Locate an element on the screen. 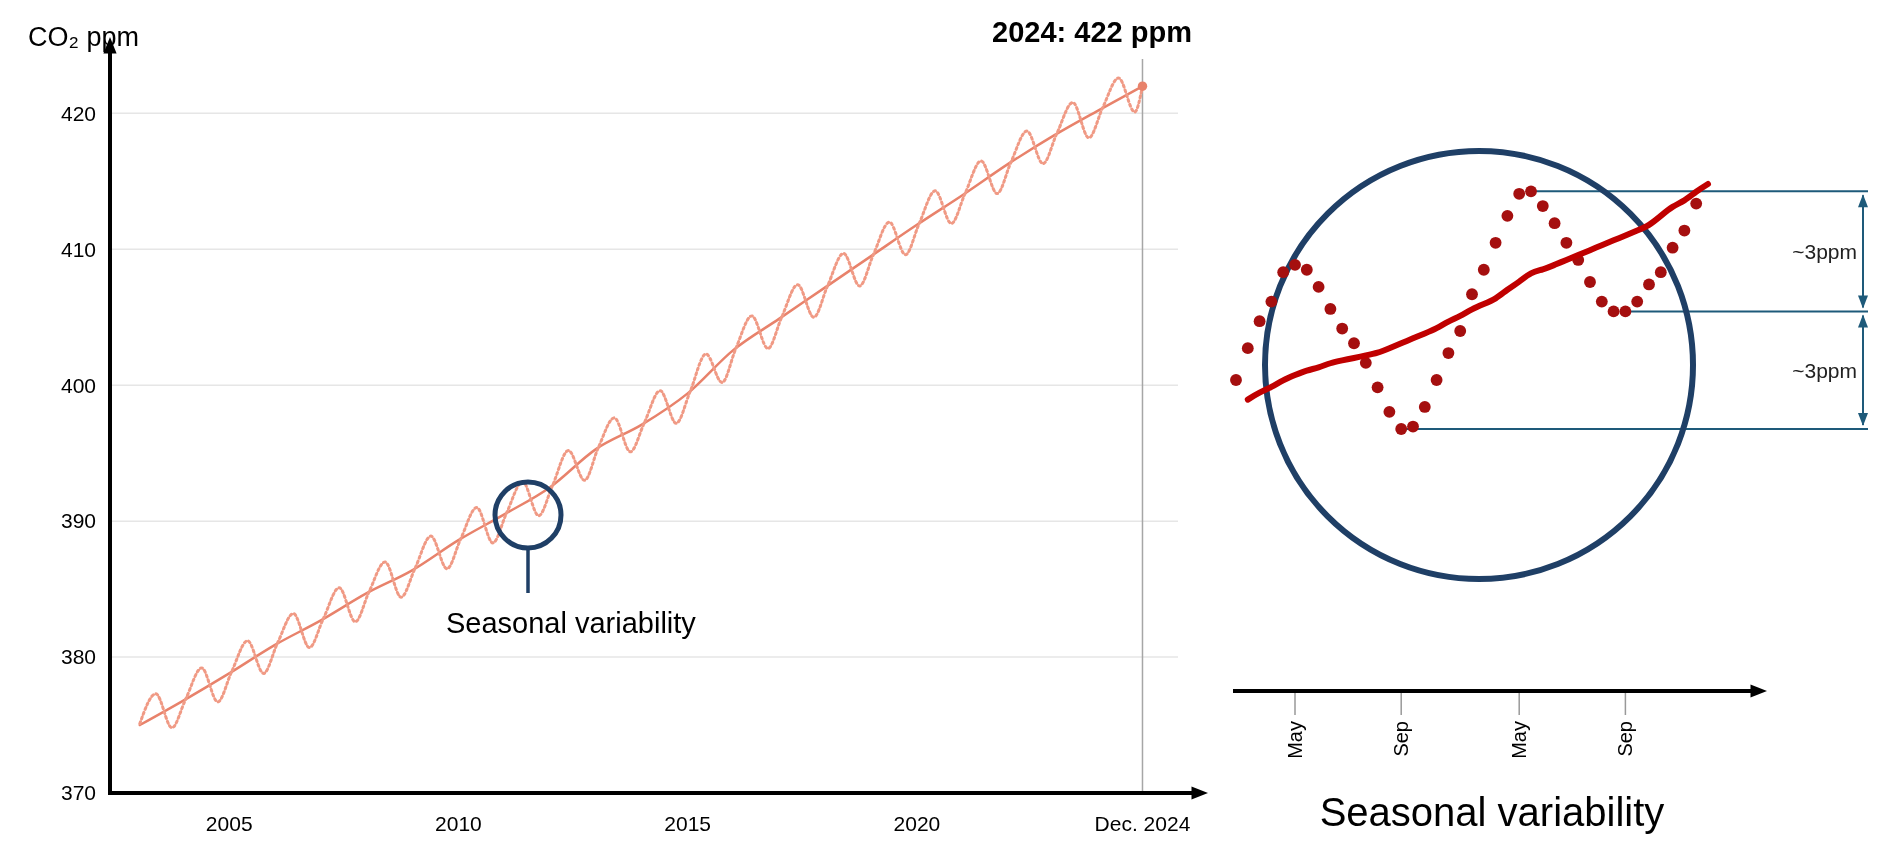  x-tick-label: Dec. 2024 is located at coordinates (1142, 823).